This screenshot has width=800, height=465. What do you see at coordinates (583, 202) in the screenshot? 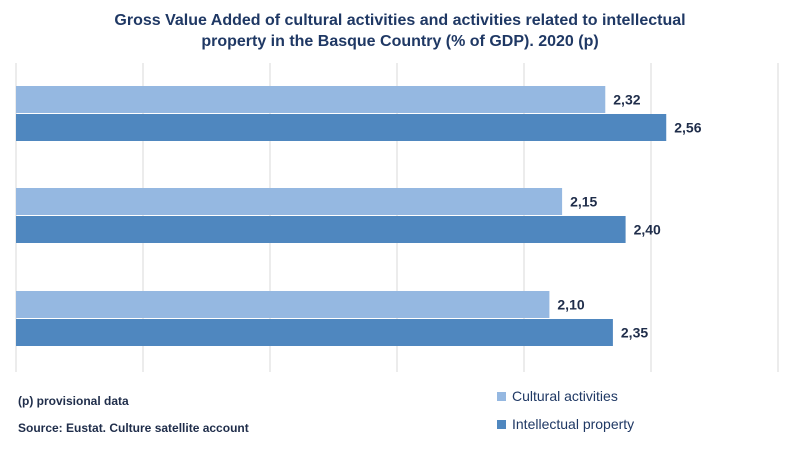
I see `data-label-cultural-2: 2,15` at bounding box center [583, 202].